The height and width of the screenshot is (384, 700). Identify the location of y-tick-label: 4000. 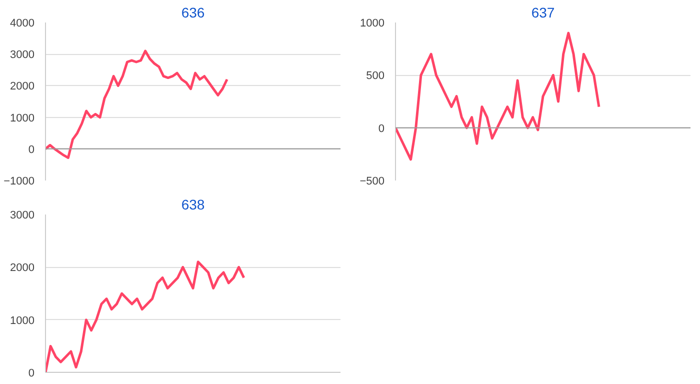
(22, 24).